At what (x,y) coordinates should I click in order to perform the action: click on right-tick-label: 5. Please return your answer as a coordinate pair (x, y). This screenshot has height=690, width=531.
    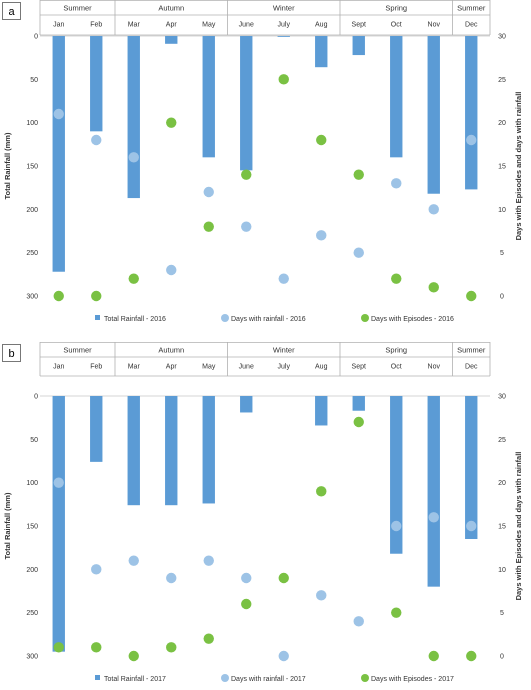
    Looking at the image, I should click on (502, 253).